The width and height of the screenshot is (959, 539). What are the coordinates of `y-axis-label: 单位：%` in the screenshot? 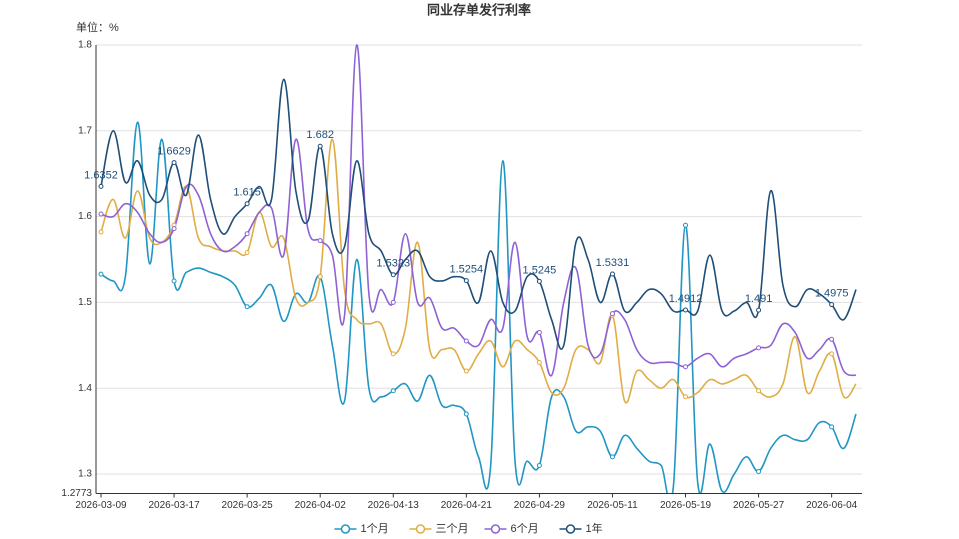 It's located at (97, 27).